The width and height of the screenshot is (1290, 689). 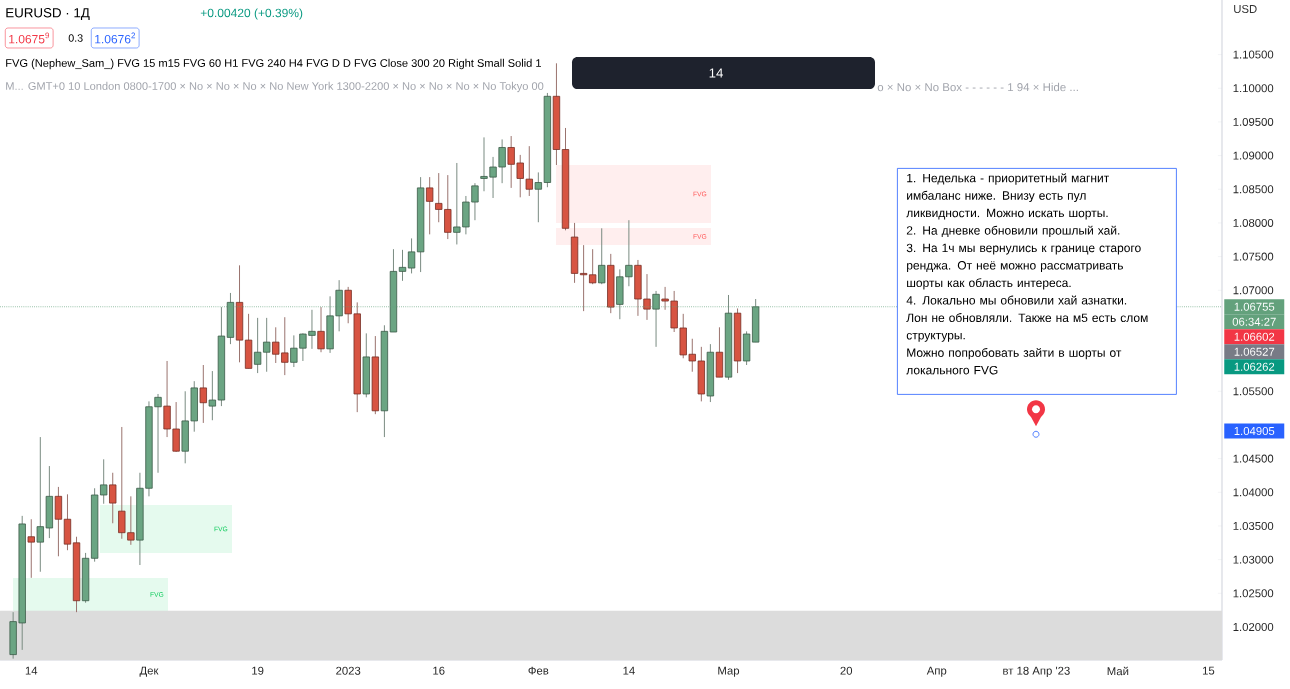 What do you see at coordinates (1253, 559) in the screenshot?
I see `y-tick-label: 1.03000` at bounding box center [1253, 559].